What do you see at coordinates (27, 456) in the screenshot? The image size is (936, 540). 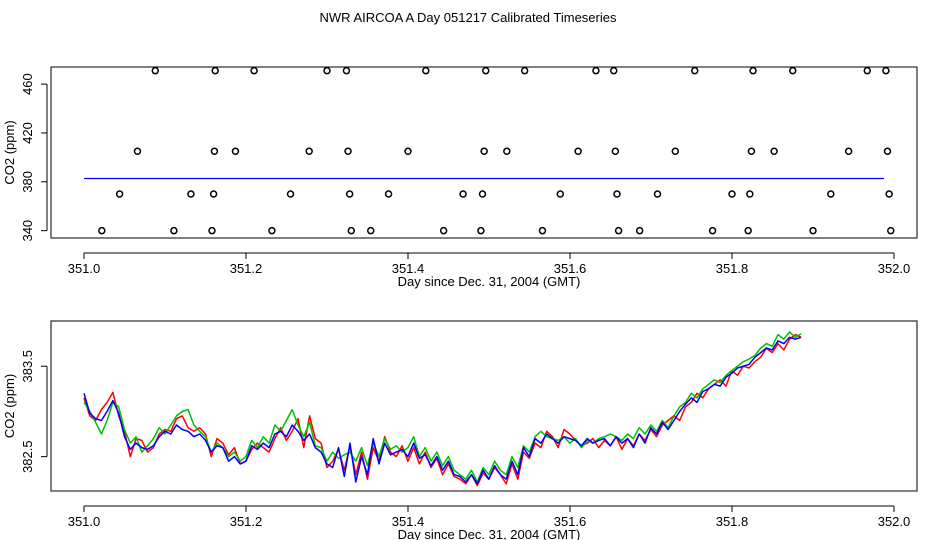 I see `y-tick-label: 382.5` at bounding box center [27, 456].